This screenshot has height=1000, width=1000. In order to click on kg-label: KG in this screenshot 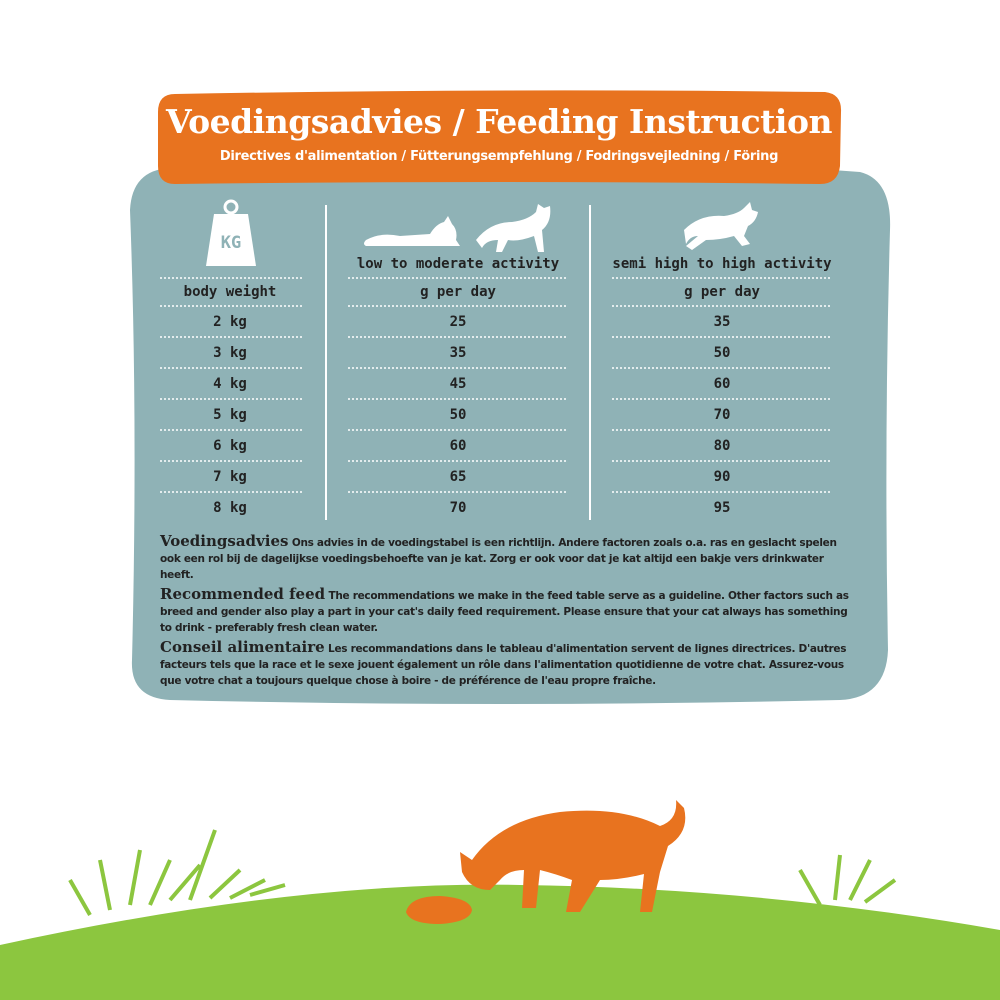, I will do `click(231, 243)`.